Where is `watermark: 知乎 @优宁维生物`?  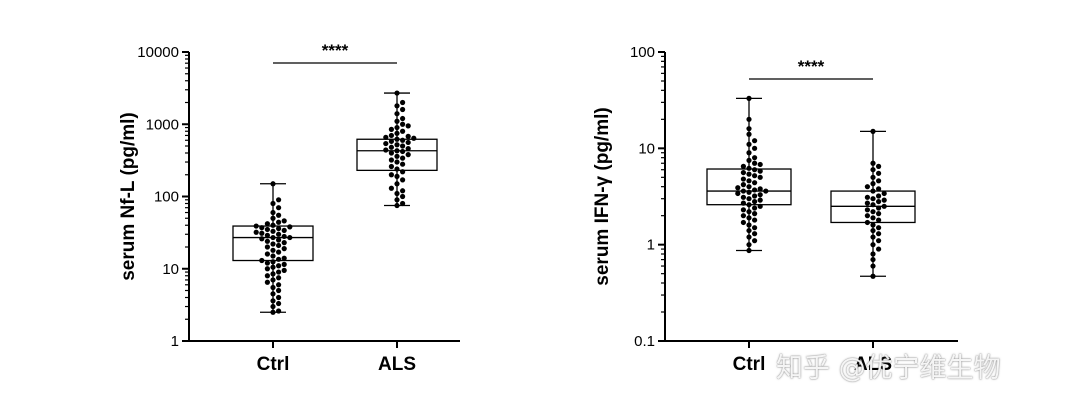
watermark: 知乎 @优宁维生物 is located at coordinates (888, 368).